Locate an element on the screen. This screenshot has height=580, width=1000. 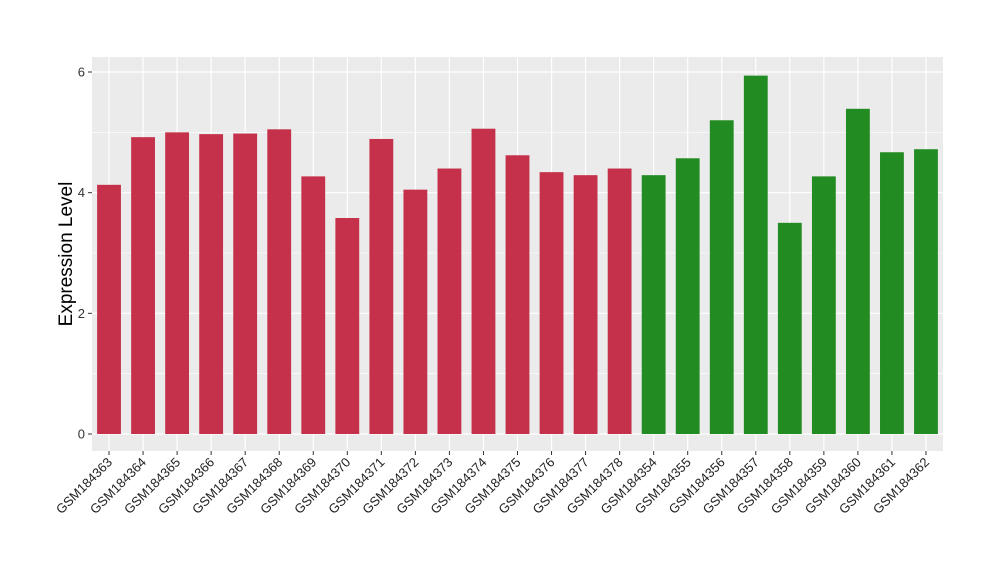
y-tick-label: 0 is located at coordinates (81, 434).